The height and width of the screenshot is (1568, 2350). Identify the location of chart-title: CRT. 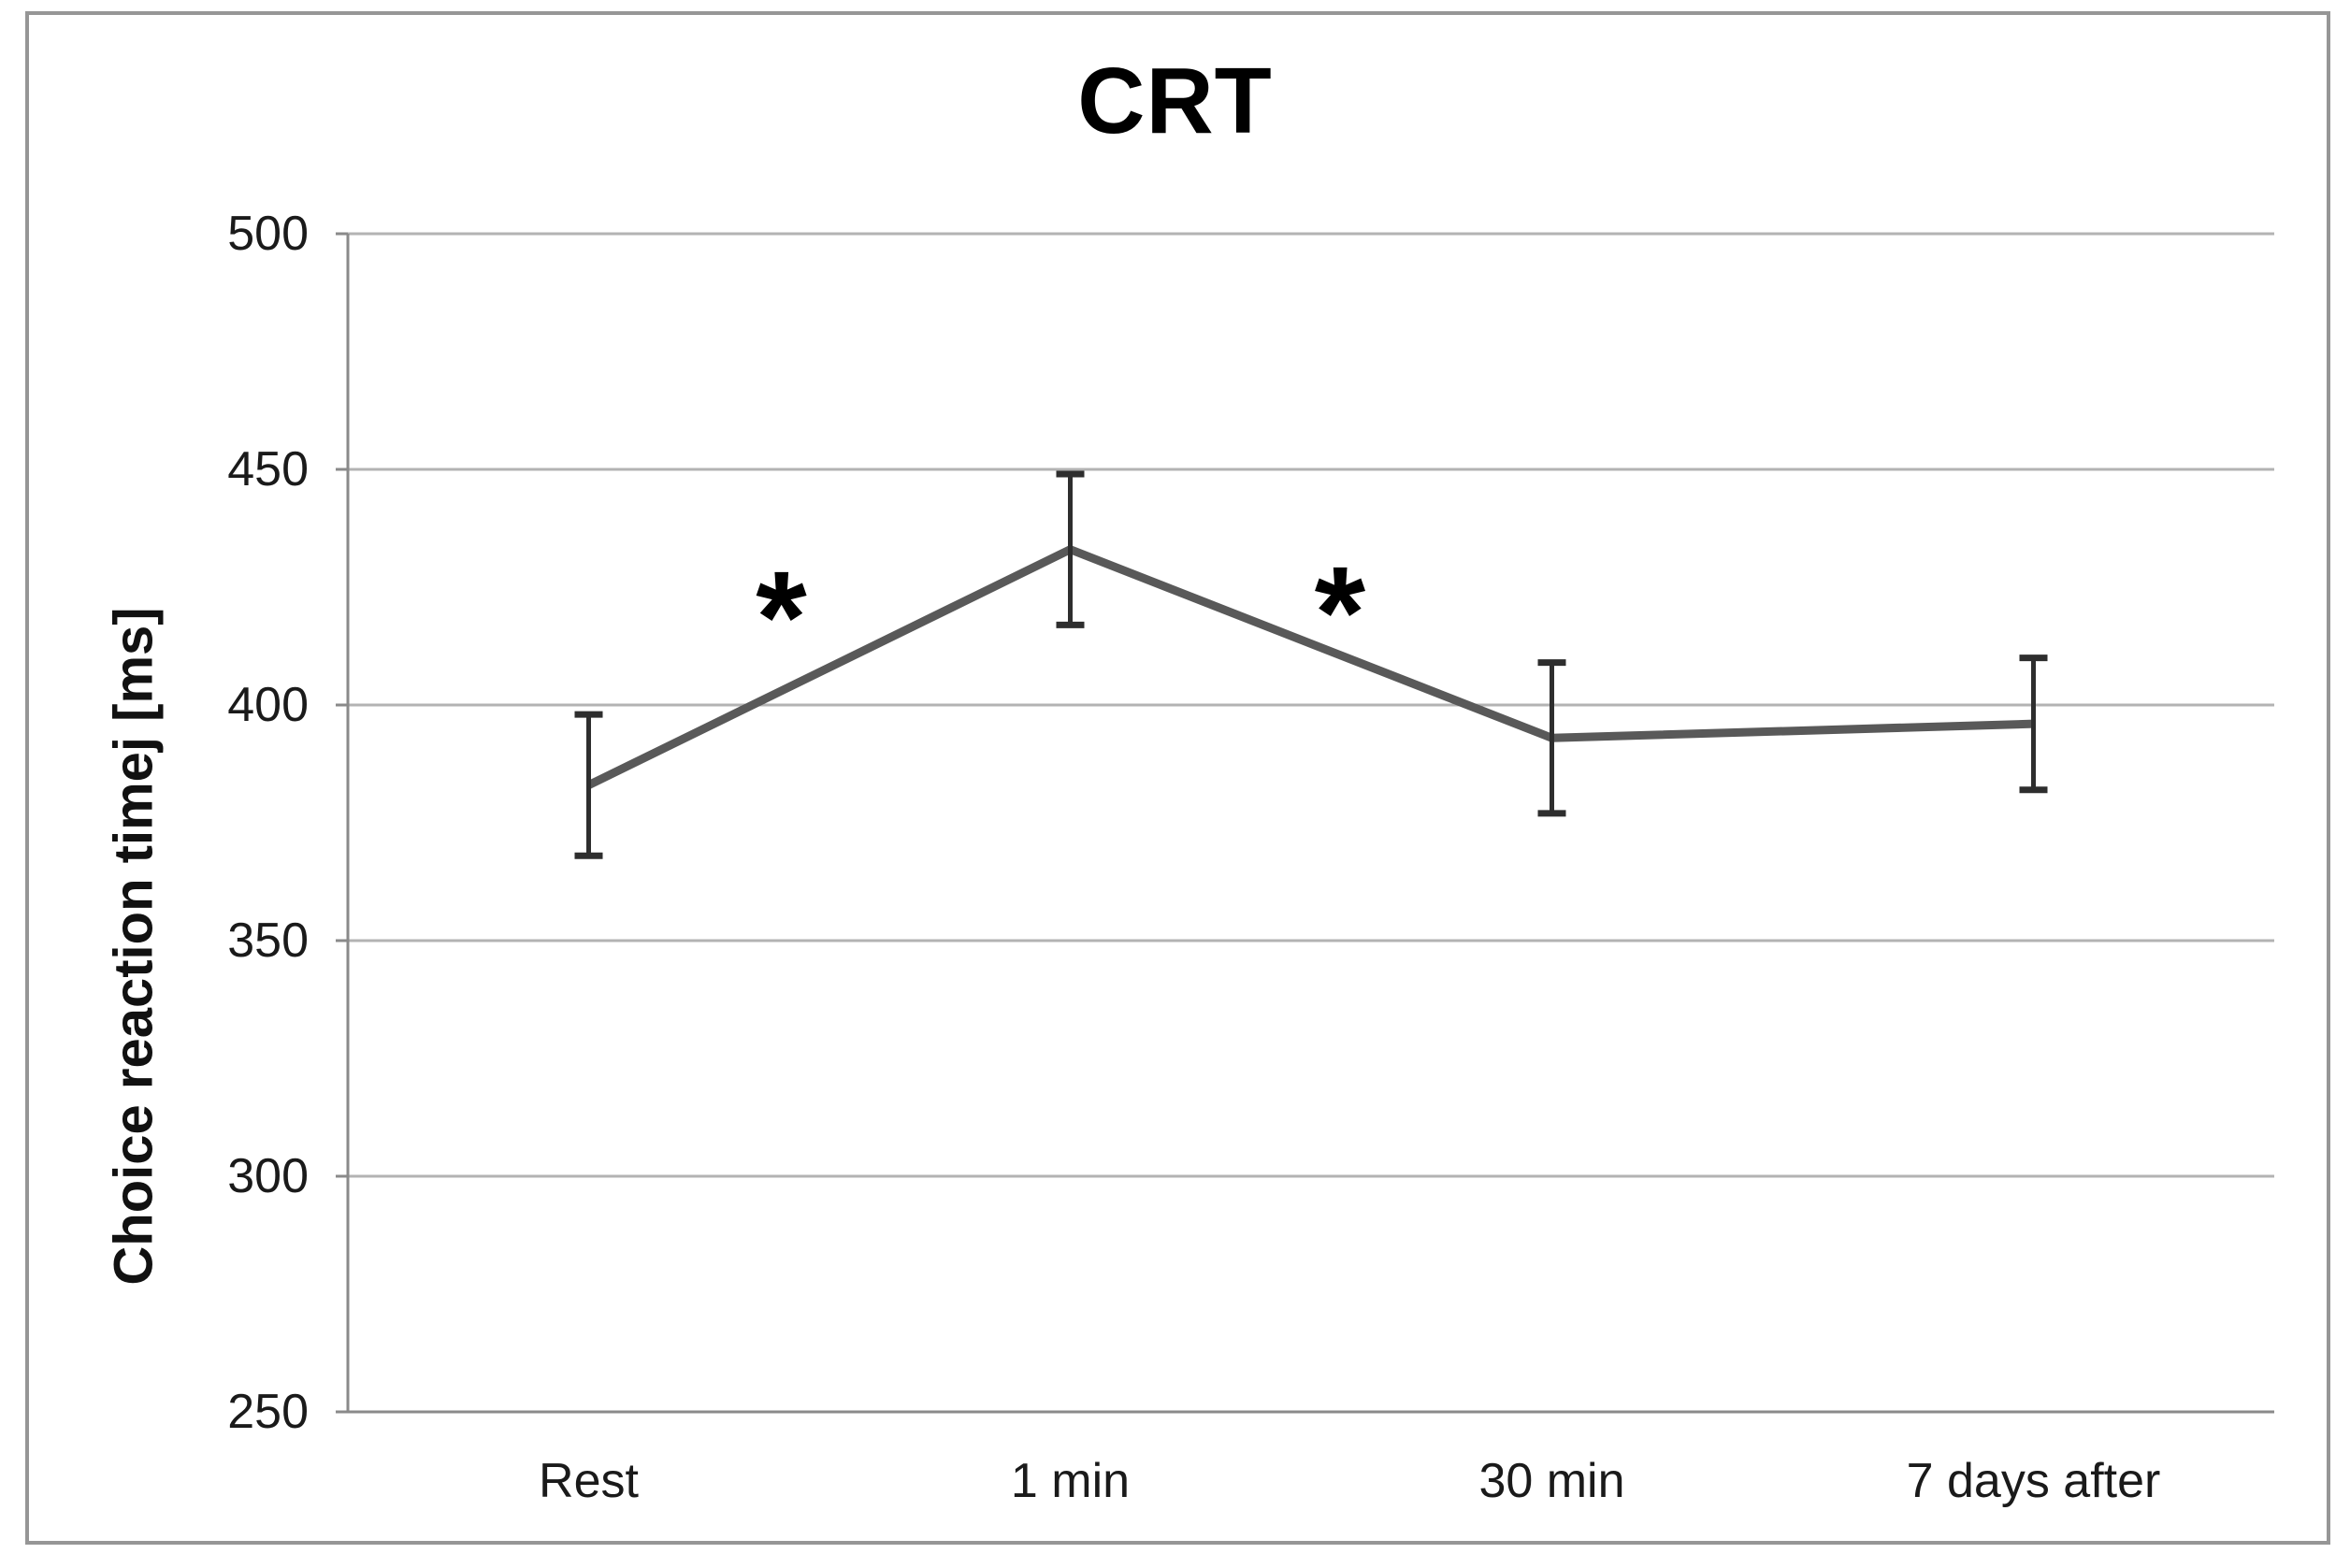
(1175, 101).